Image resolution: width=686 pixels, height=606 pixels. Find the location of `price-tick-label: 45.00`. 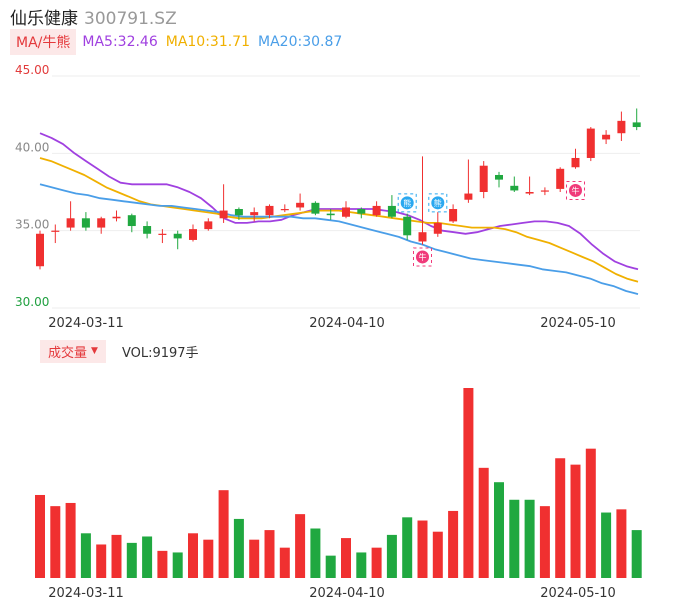

price-tick-label: 45.00 is located at coordinates (32, 70).